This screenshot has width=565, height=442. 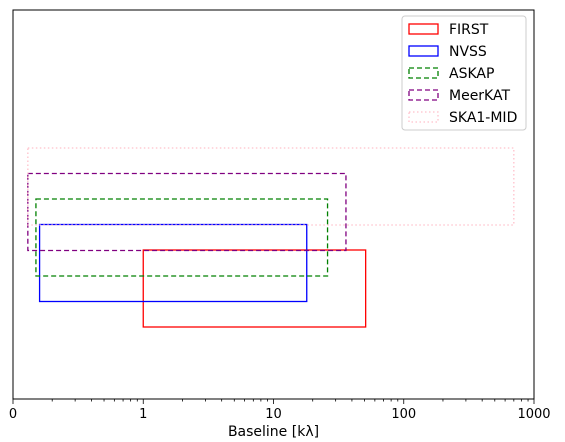 What do you see at coordinates (13, 414) in the screenshot?
I see `x-tick-label: 0` at bounding box center [13, 414].